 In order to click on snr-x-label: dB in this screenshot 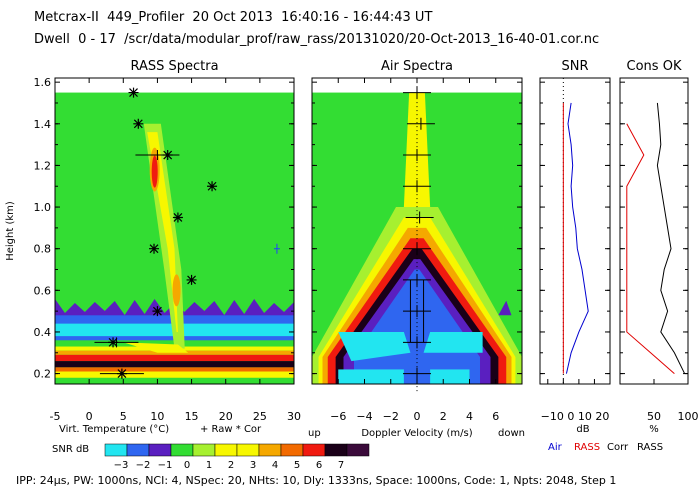, I will do `click(582, 429)`.